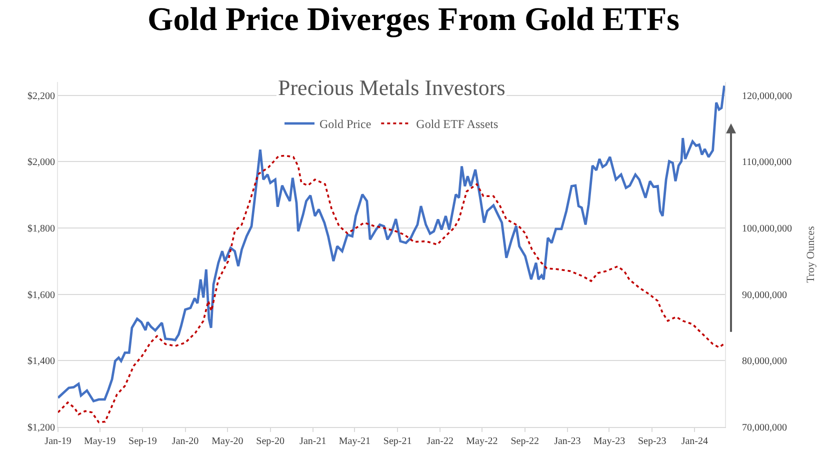  Describe the element at coordinates (346, 124) in the screenshot. I see `legend-label: Gold Price` at that location.